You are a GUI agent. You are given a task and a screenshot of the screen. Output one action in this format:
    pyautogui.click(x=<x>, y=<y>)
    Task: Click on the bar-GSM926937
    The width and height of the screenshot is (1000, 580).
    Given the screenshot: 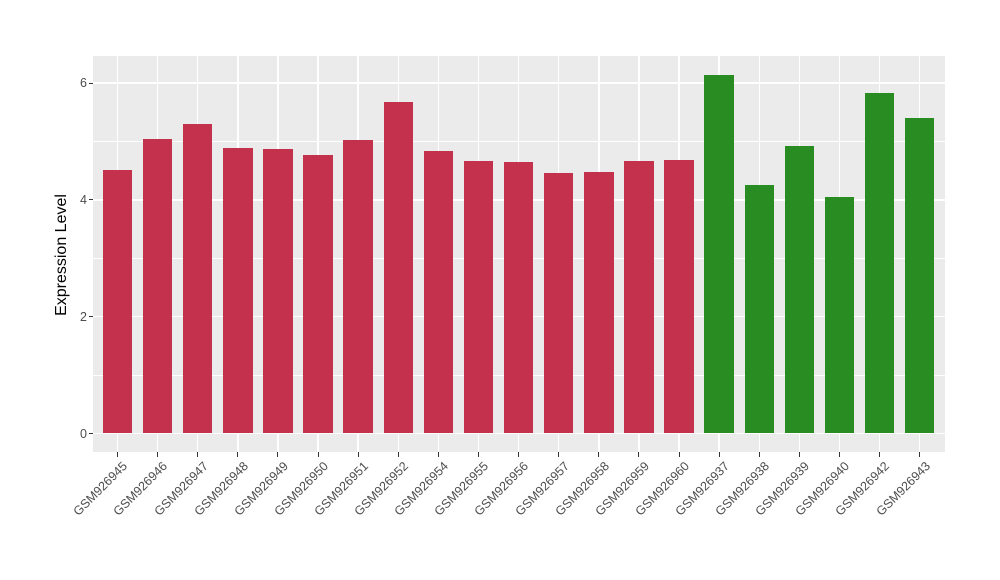 What is the action you would take?
    pyautogui.click(x=719, y=254)
    